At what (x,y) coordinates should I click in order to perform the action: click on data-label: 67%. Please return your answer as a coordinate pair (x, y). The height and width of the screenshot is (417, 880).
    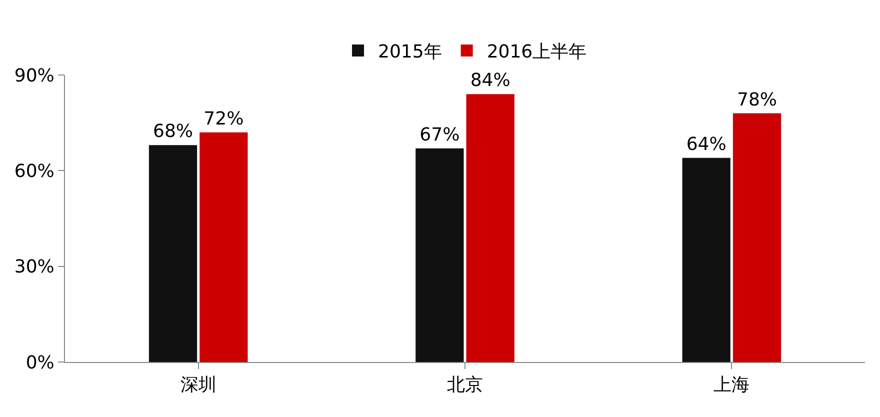
    Looking at the image, I should click on (440, 135).